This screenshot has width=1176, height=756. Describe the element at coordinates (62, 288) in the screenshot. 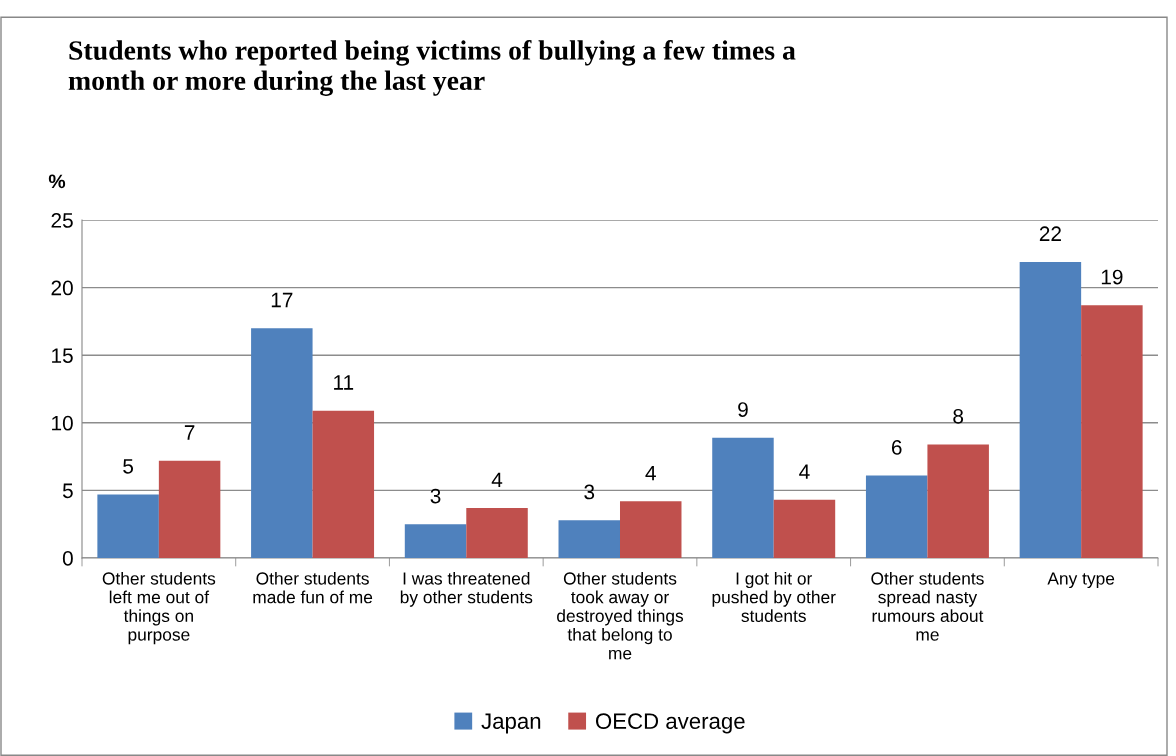

I see `y-tick-label: 20` at that location.